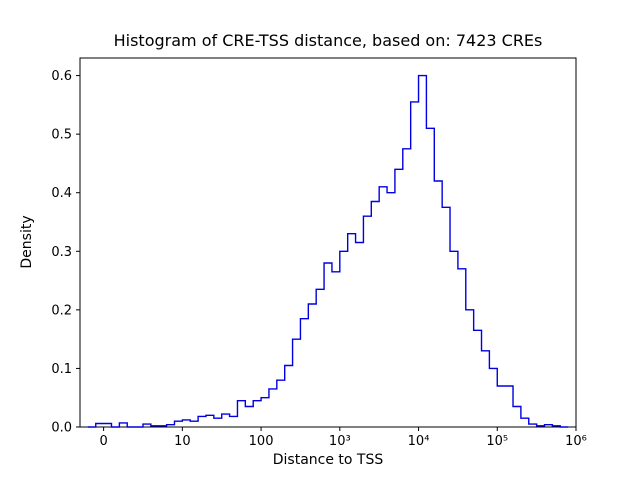  I want to click on x-tick-label: 0, so click(103, 441).